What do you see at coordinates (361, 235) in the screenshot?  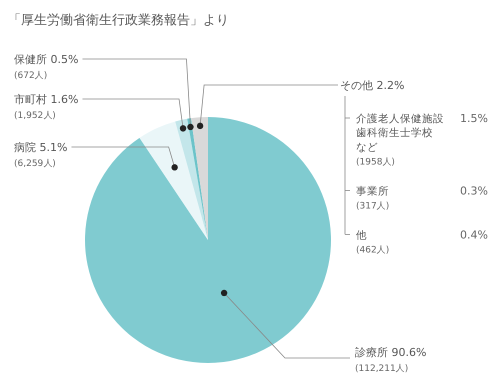 I see `text: 他` at bounding box center [361, 235].